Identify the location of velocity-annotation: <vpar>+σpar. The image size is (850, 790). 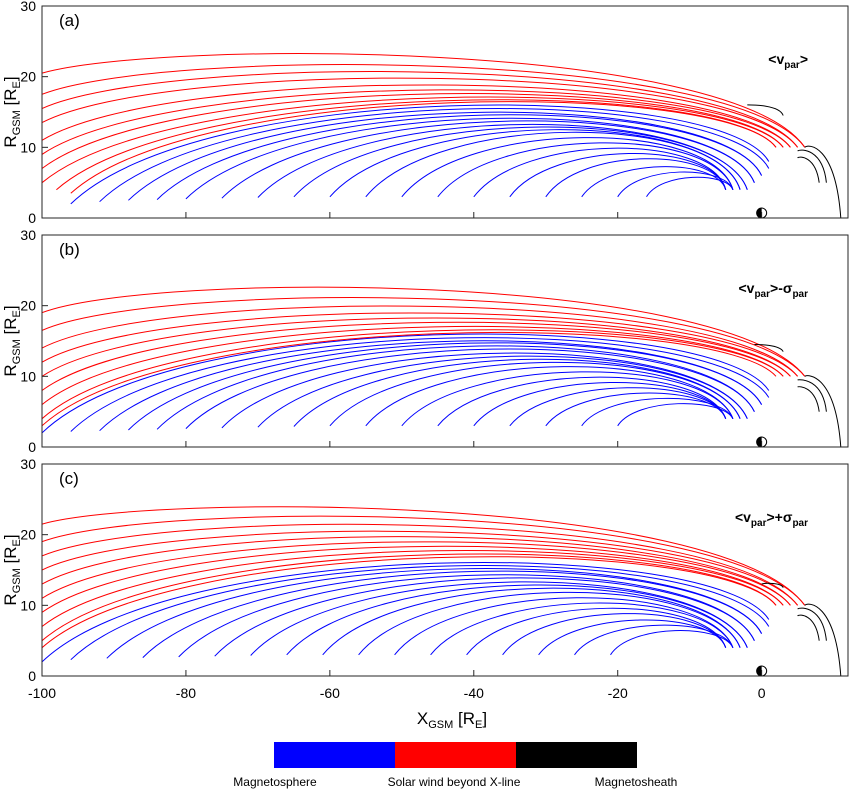
(771, 519).